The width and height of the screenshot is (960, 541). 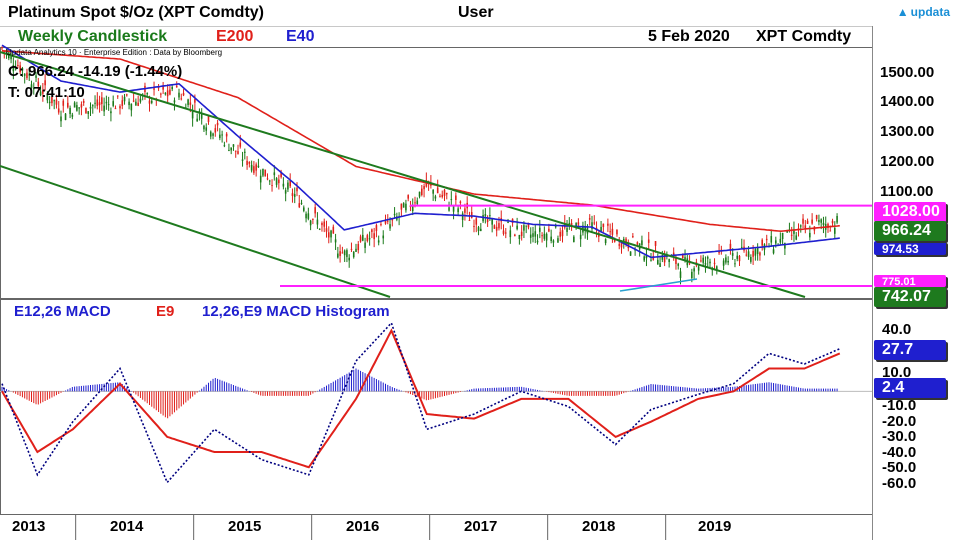 What do you see at coordinates (689, 36) in the screenshot?
I see `date-label: 5 Feb 2020` at bounding box center [689, 36].